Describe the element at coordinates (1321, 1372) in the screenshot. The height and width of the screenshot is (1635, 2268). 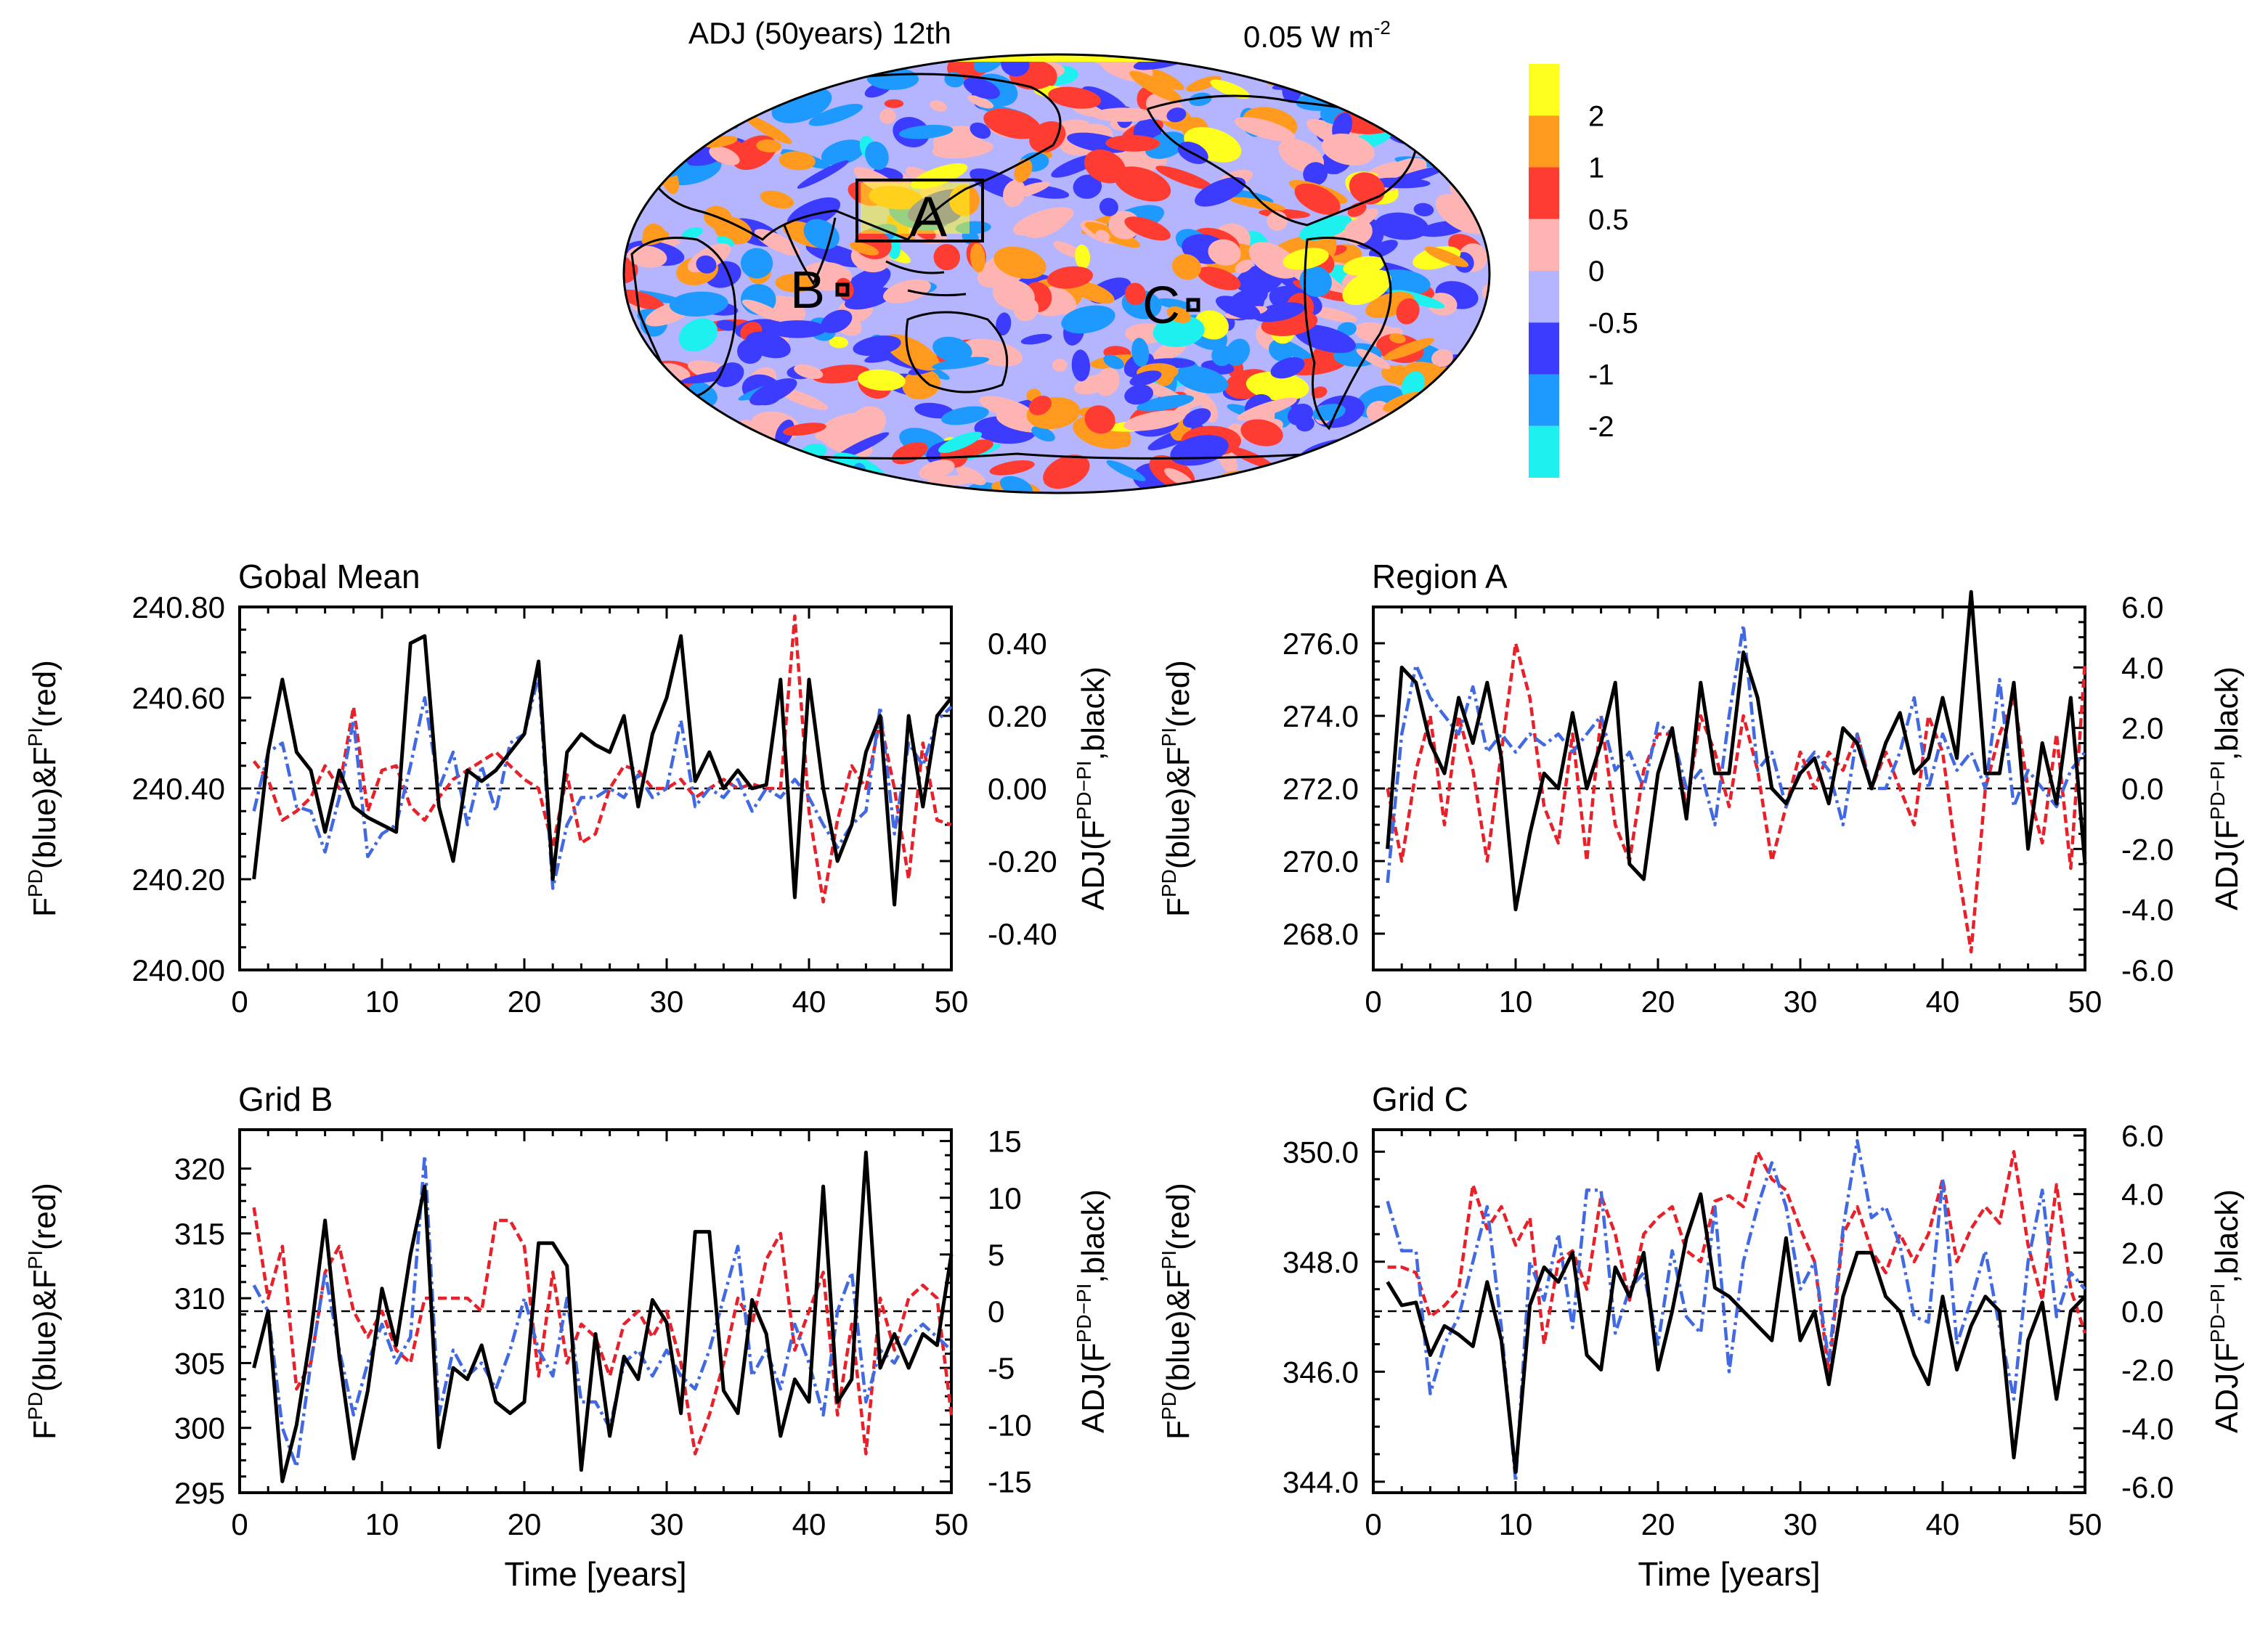
I see `y-left-tick-label: 346.0` at that location.